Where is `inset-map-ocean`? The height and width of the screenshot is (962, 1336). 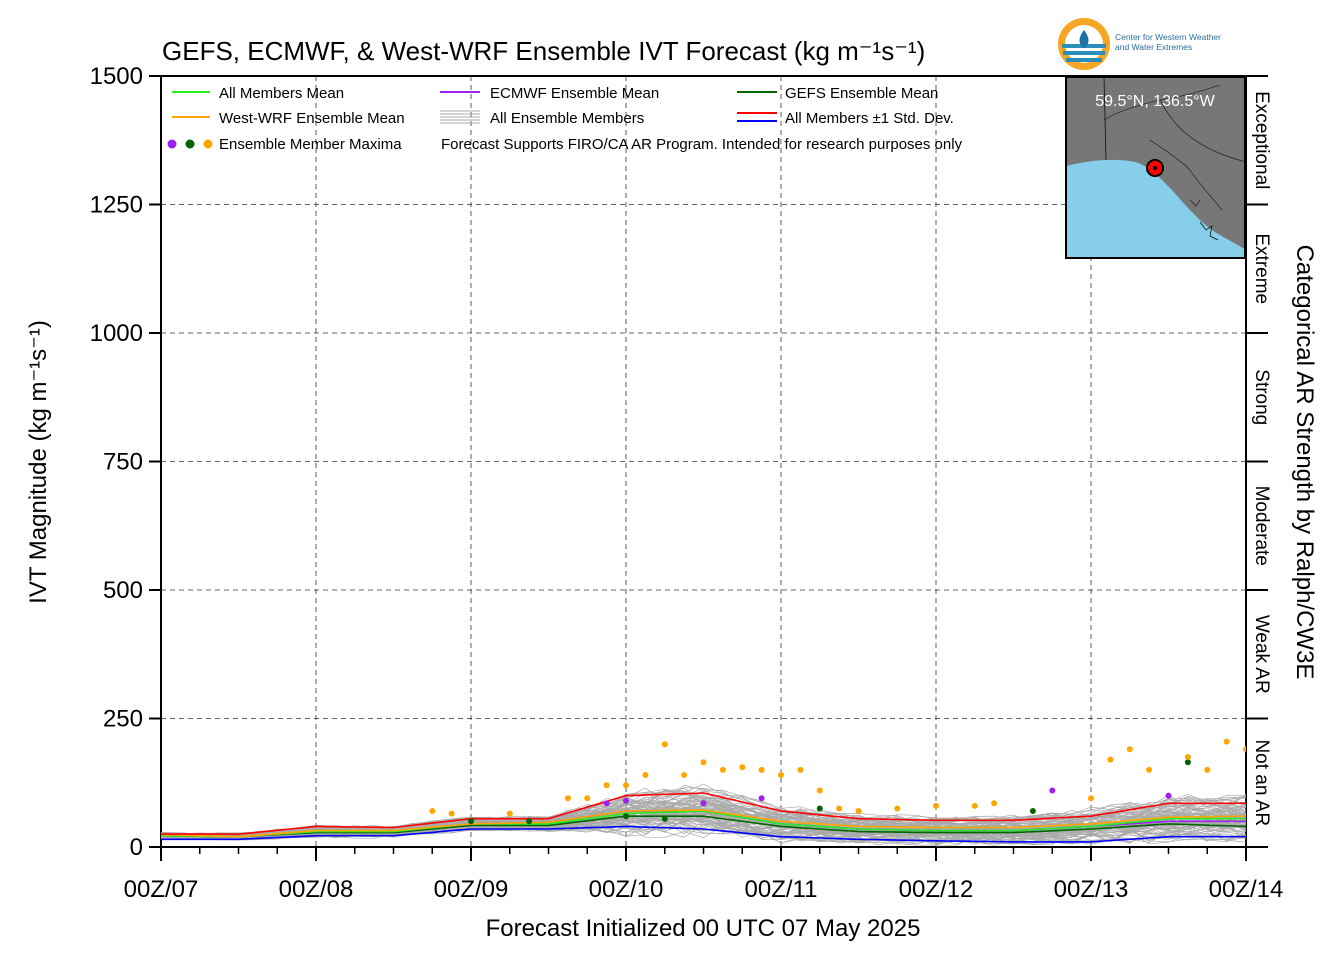 inset-map-ocean is located at coordinates (1155, 208).